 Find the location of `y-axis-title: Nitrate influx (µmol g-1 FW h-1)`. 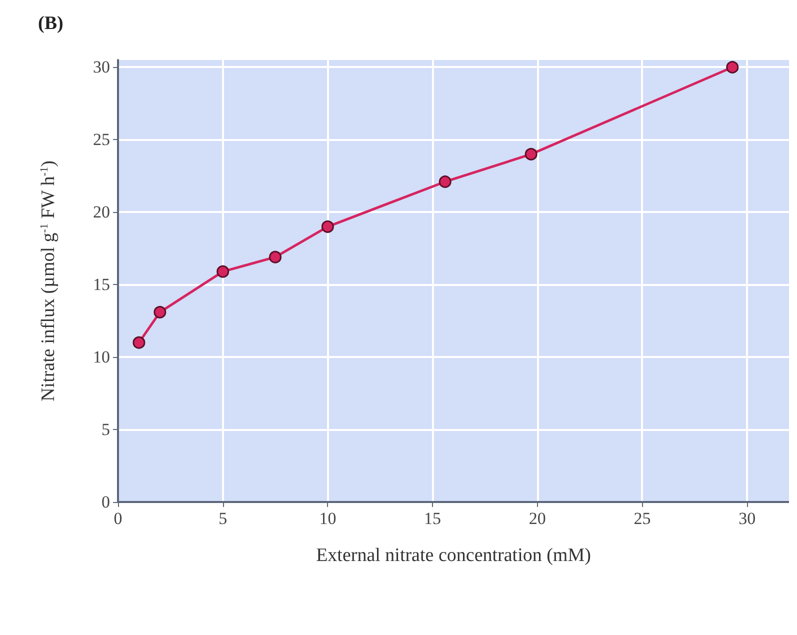

y-axis-title: Nitrate influx (µmol g-1 FW h-1) is located at coordinates (48, 281).